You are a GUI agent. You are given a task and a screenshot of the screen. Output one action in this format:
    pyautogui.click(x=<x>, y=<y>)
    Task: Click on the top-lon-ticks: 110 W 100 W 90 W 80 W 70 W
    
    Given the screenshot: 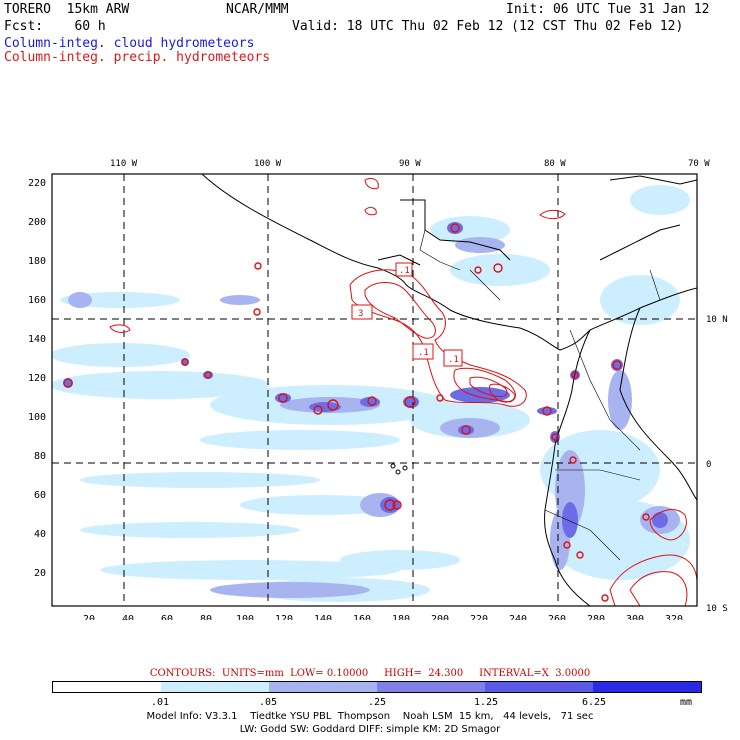 What is the action you would take?
    pyautogui.click(x=410, y=164)
    